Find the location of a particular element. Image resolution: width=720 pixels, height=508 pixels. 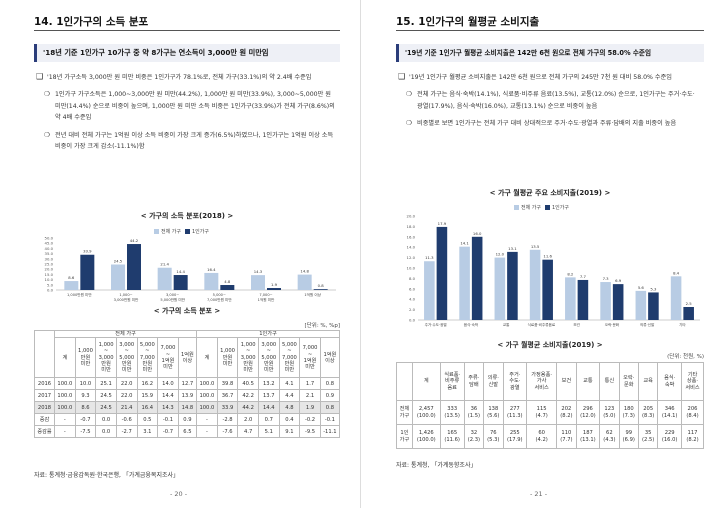

table-cell: 76 (5.3) is located at coordinates (493, 436).